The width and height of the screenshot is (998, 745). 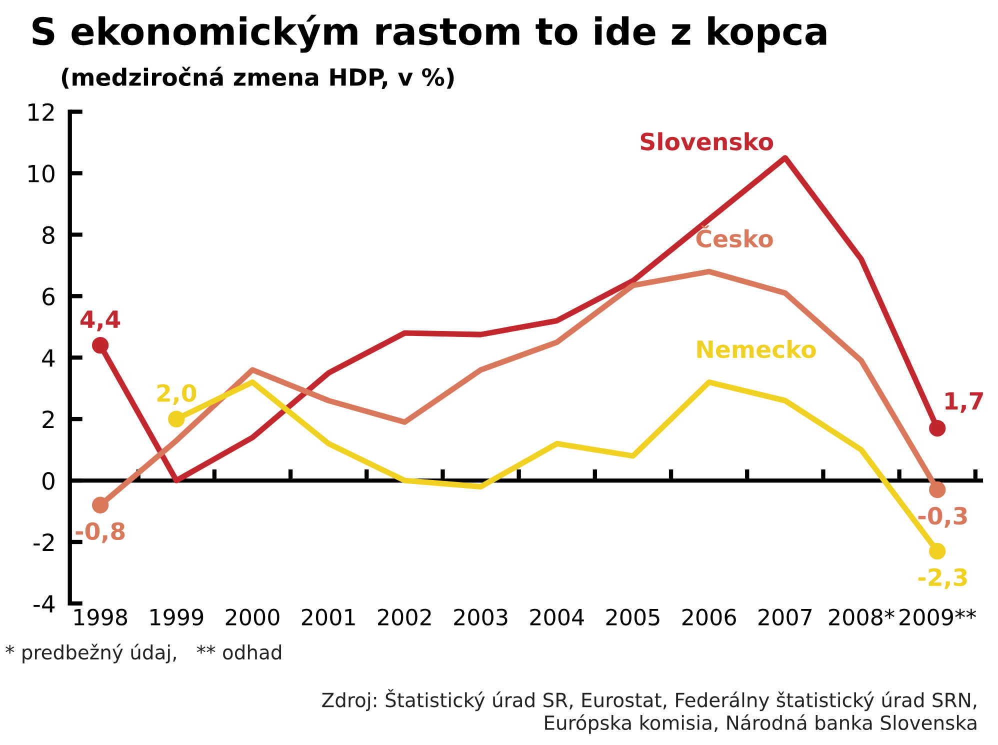 I want to click on x-tick-label: 1998, so click(x=101, y=617).